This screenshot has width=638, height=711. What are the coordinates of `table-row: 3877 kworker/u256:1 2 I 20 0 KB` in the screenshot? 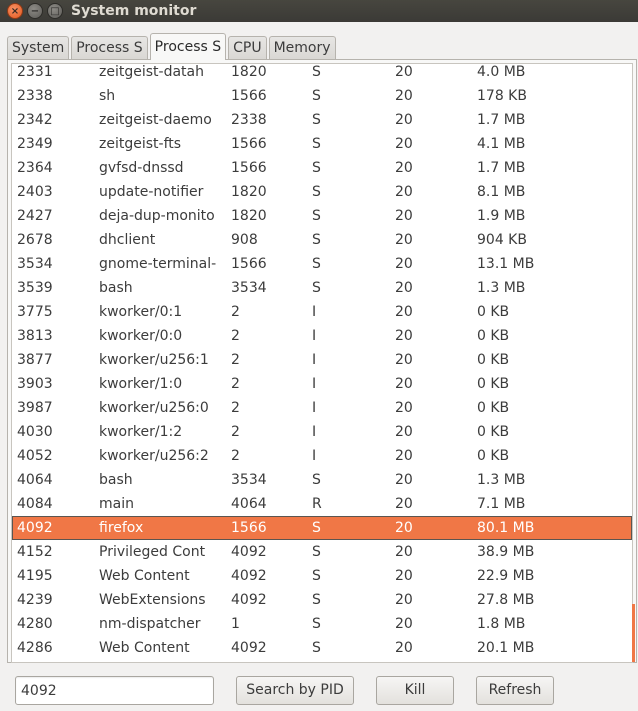 It's located at (322, 360).